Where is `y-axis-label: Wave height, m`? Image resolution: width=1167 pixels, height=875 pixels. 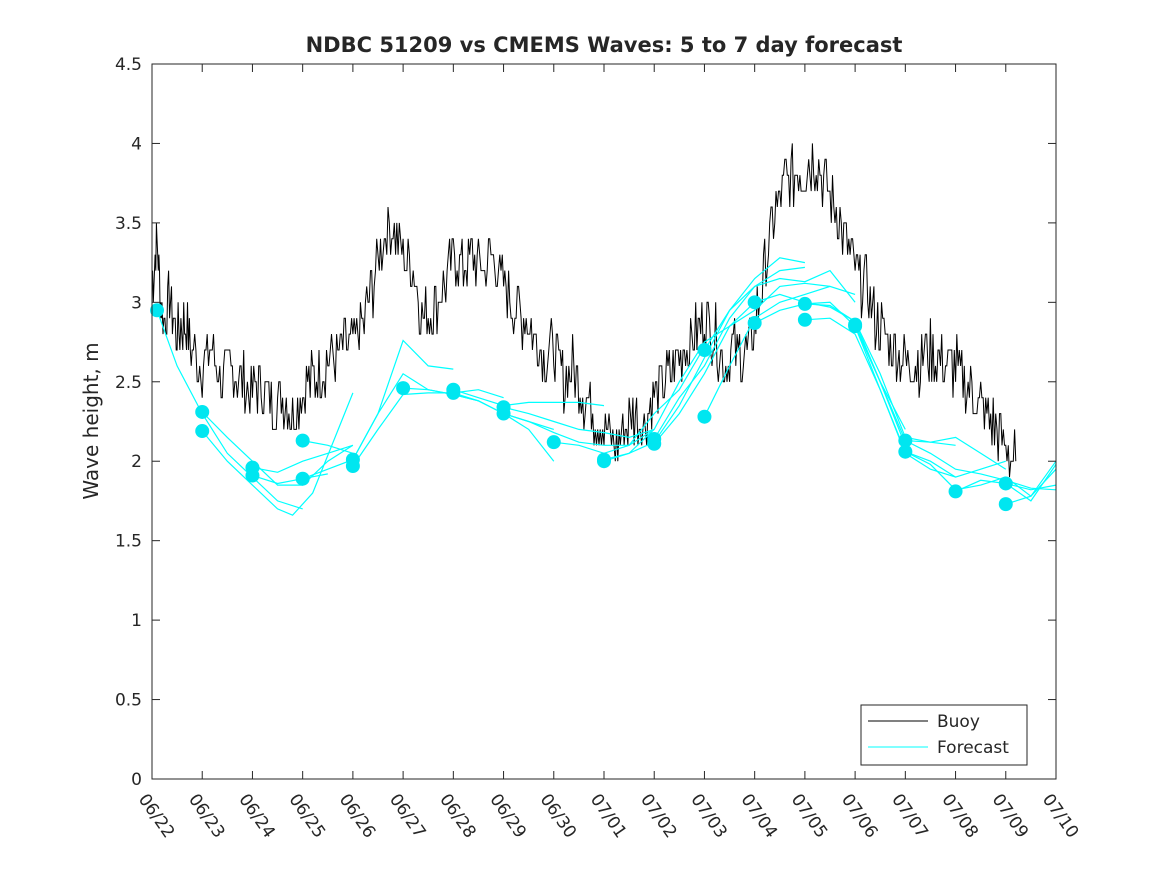
y-axis-label: Wave height, m is located at coordinates (91, 420).